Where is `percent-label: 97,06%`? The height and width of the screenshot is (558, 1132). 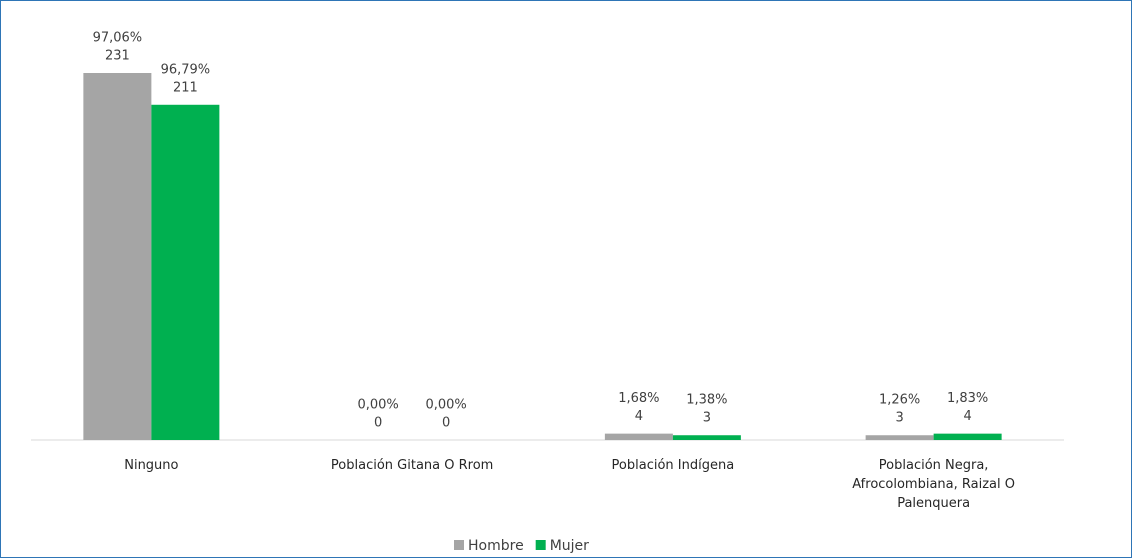
percent-label: 97,06% is located at coordinates (118, 38).